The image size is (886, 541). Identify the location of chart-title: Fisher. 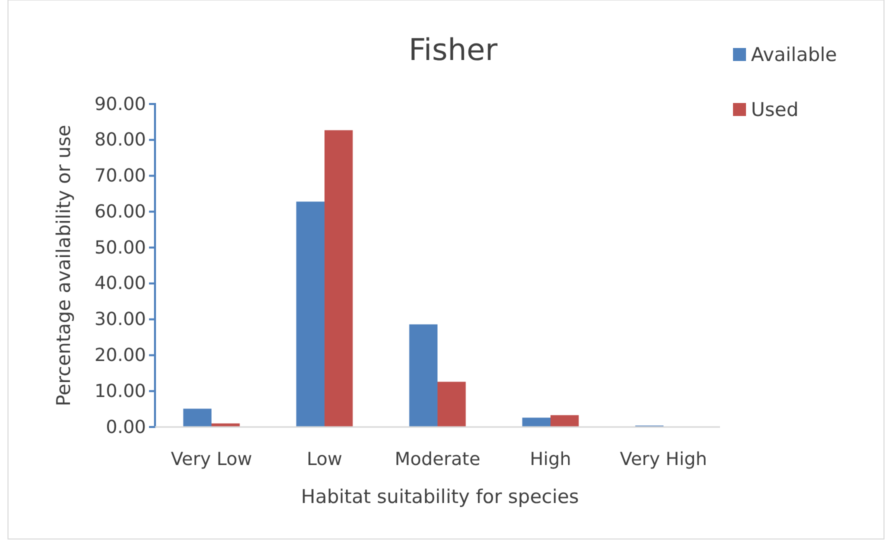
(453, 50).